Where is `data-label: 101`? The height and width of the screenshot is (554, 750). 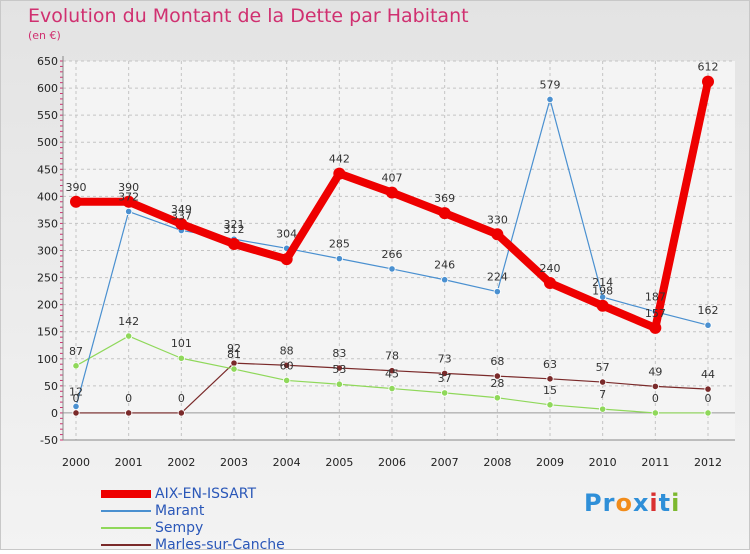
data-label: 101 is located at coordinates (181, 343).